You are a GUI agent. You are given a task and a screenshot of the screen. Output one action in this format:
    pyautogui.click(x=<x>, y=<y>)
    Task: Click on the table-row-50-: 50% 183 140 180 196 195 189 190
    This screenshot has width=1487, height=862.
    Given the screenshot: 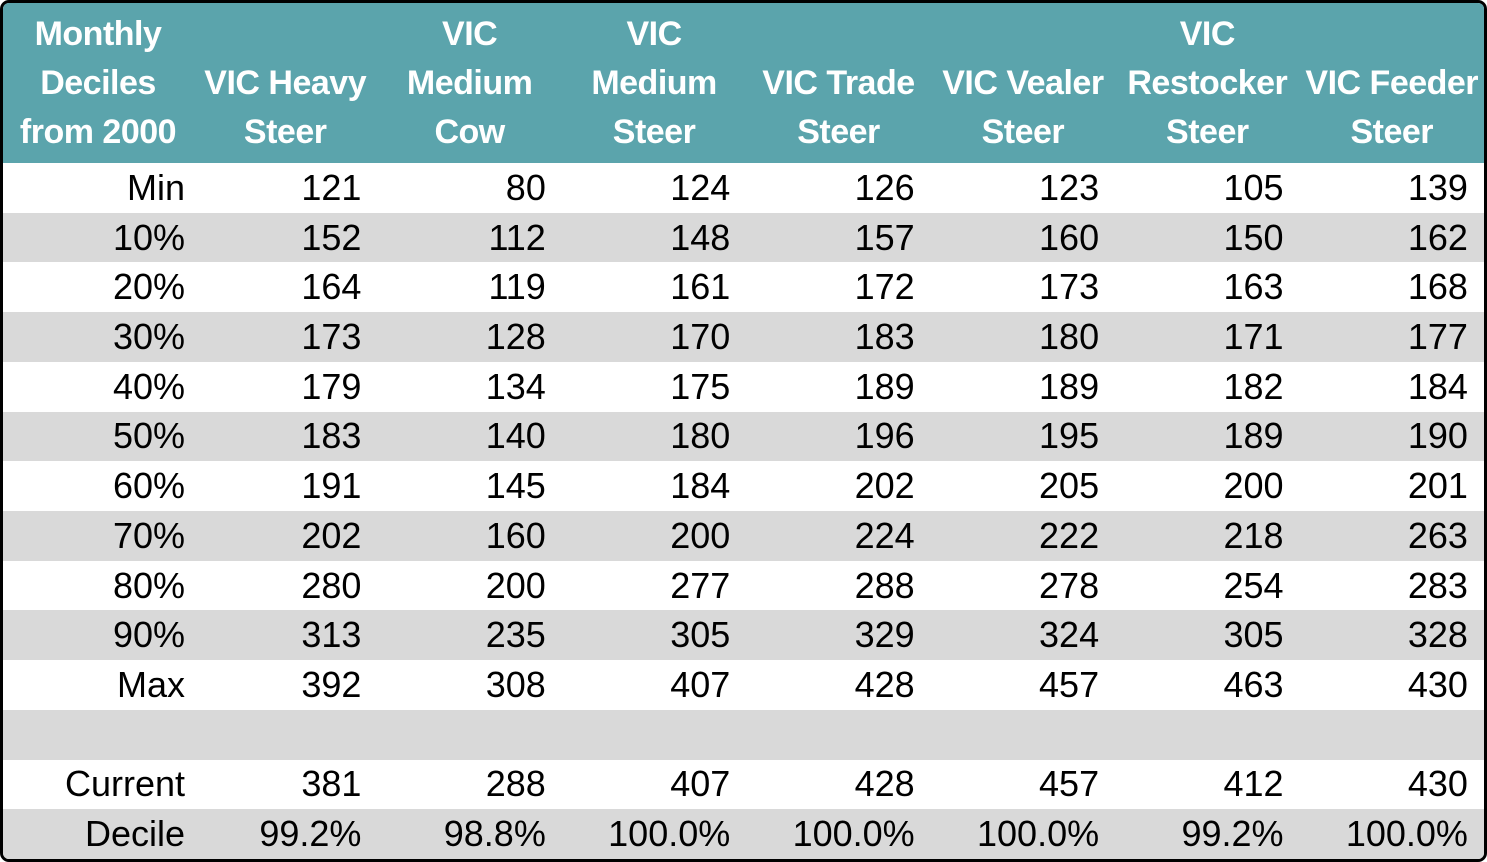 What is the action you would take?
    pyautogui.click(x=743, y=436)
    